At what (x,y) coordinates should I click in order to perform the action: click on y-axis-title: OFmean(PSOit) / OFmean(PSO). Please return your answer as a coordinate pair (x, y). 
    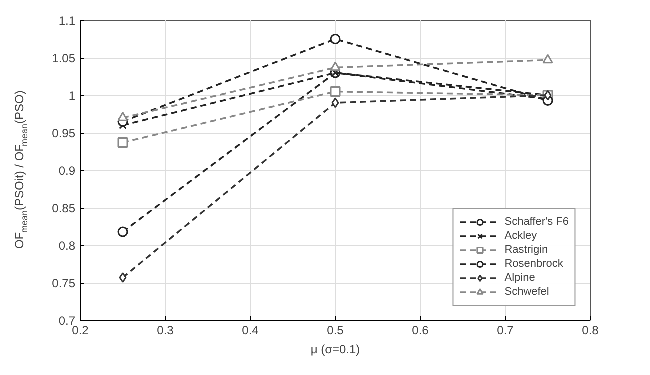
    Looking at the image, I should click on (21, 170).